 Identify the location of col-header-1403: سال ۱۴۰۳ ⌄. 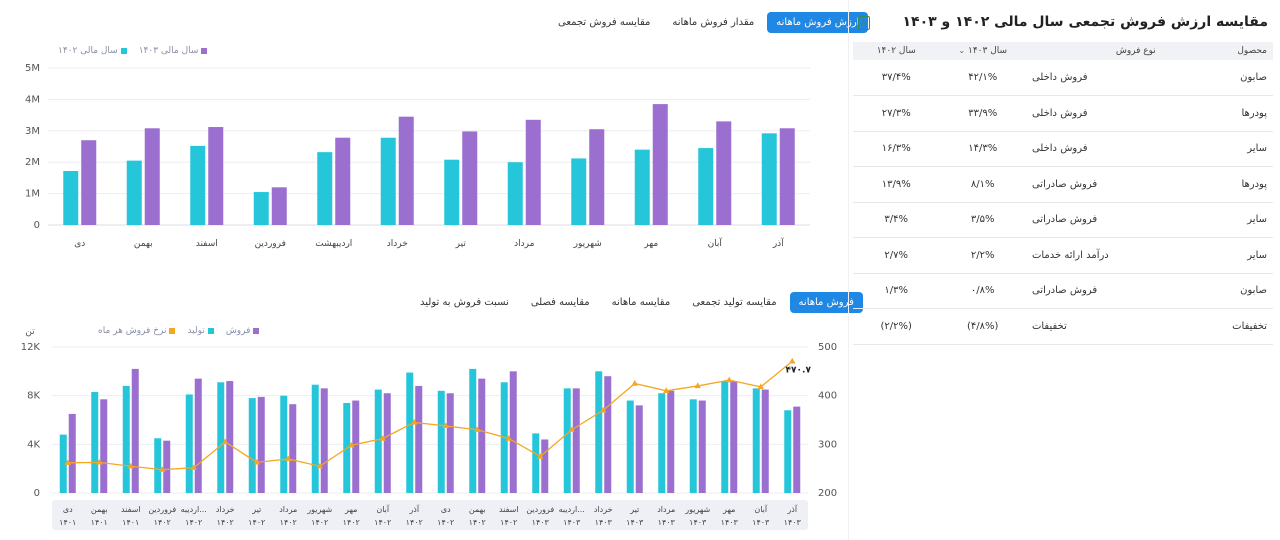
(983, 51).